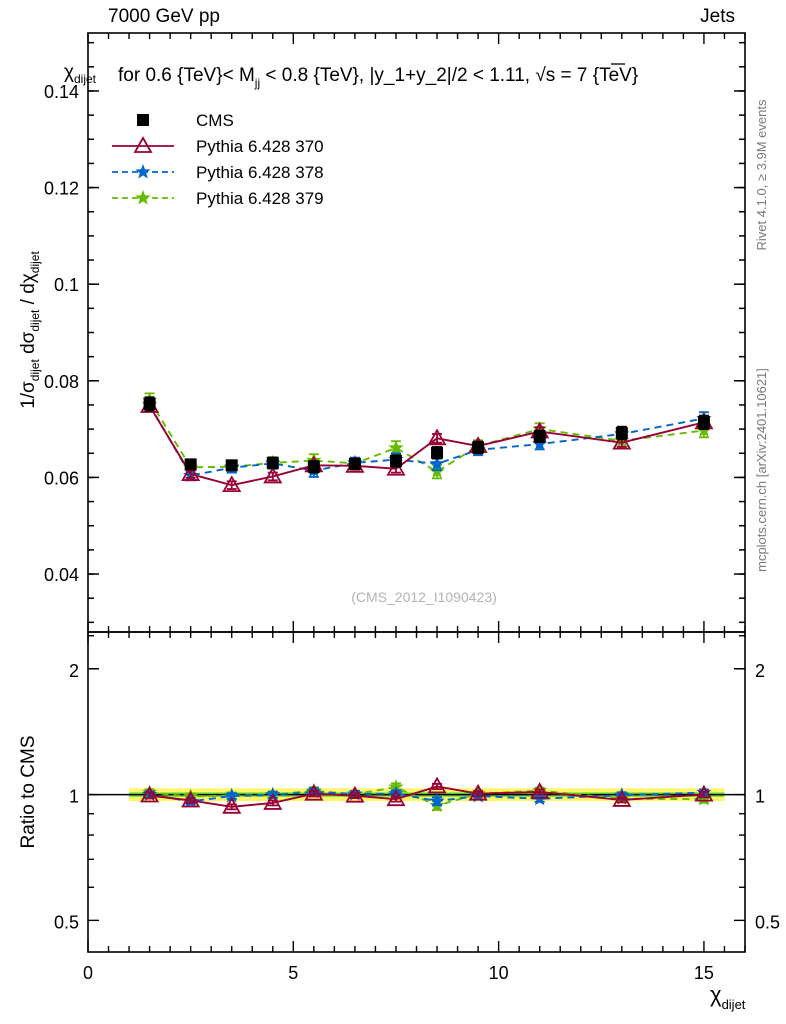 The image size is (786, 1024). Describe the element at coordinates (760, 797) in the screenshot. I see `y-tick-label-ratio-right: 1` at that location.